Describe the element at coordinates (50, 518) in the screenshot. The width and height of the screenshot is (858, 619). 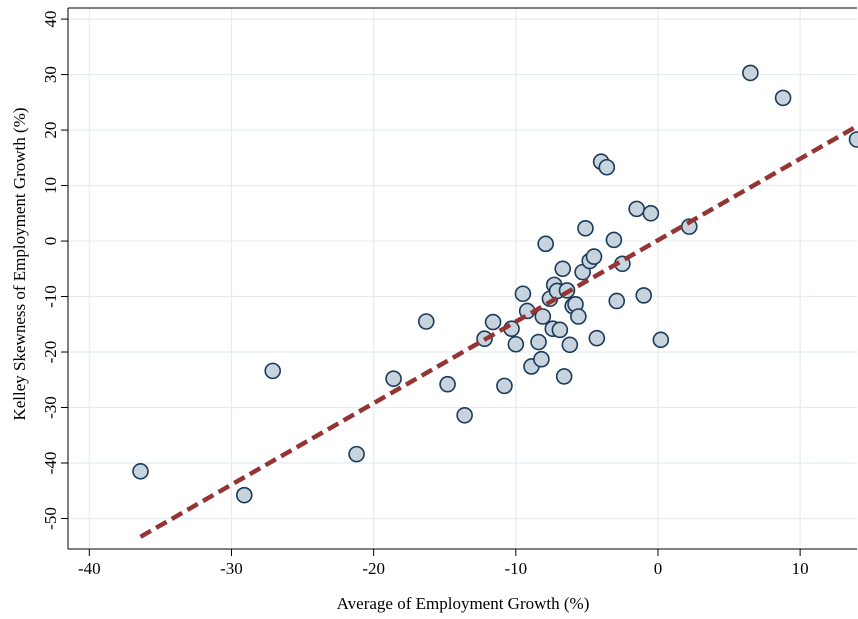
I see `y-tick-label: -50` at that location.